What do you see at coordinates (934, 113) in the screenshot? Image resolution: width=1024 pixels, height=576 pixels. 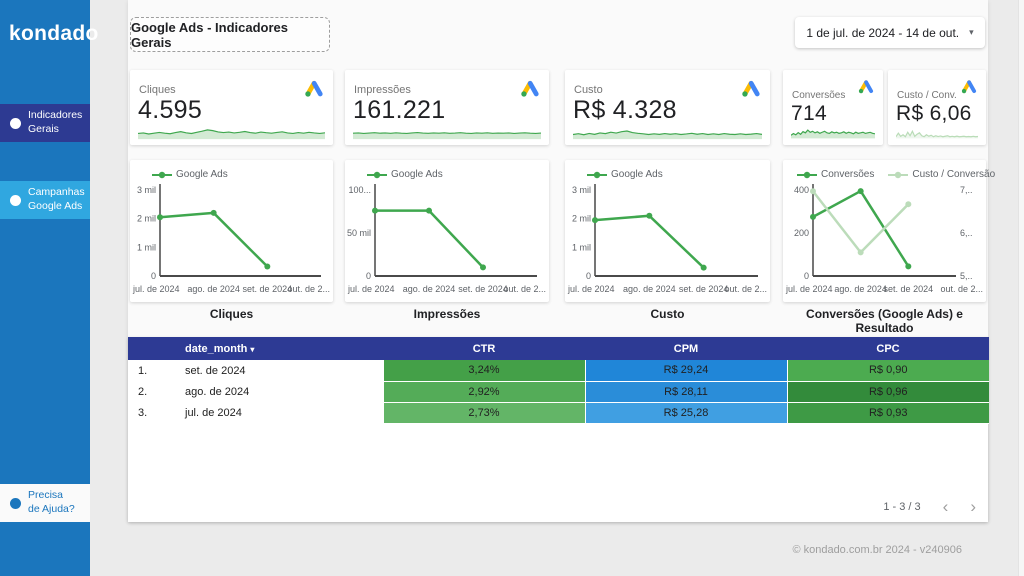 I see `scorecard-value: R$ 6,06` at bounding box center [934, 113].